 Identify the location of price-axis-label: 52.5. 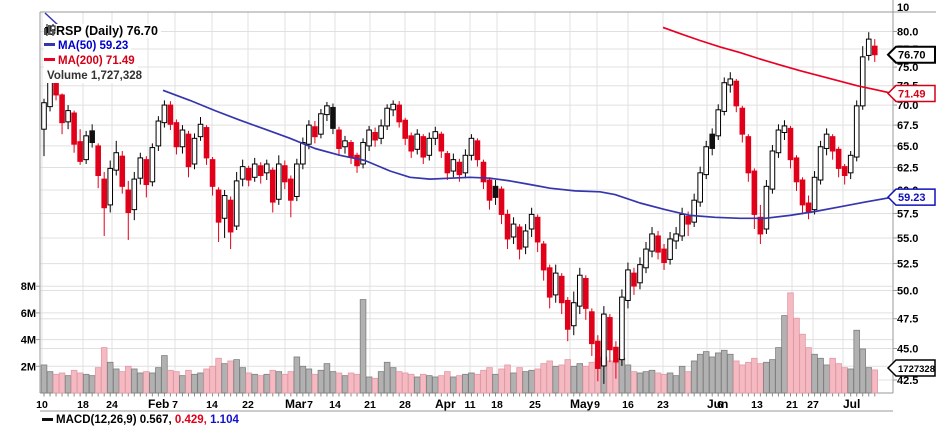
(907, 265).